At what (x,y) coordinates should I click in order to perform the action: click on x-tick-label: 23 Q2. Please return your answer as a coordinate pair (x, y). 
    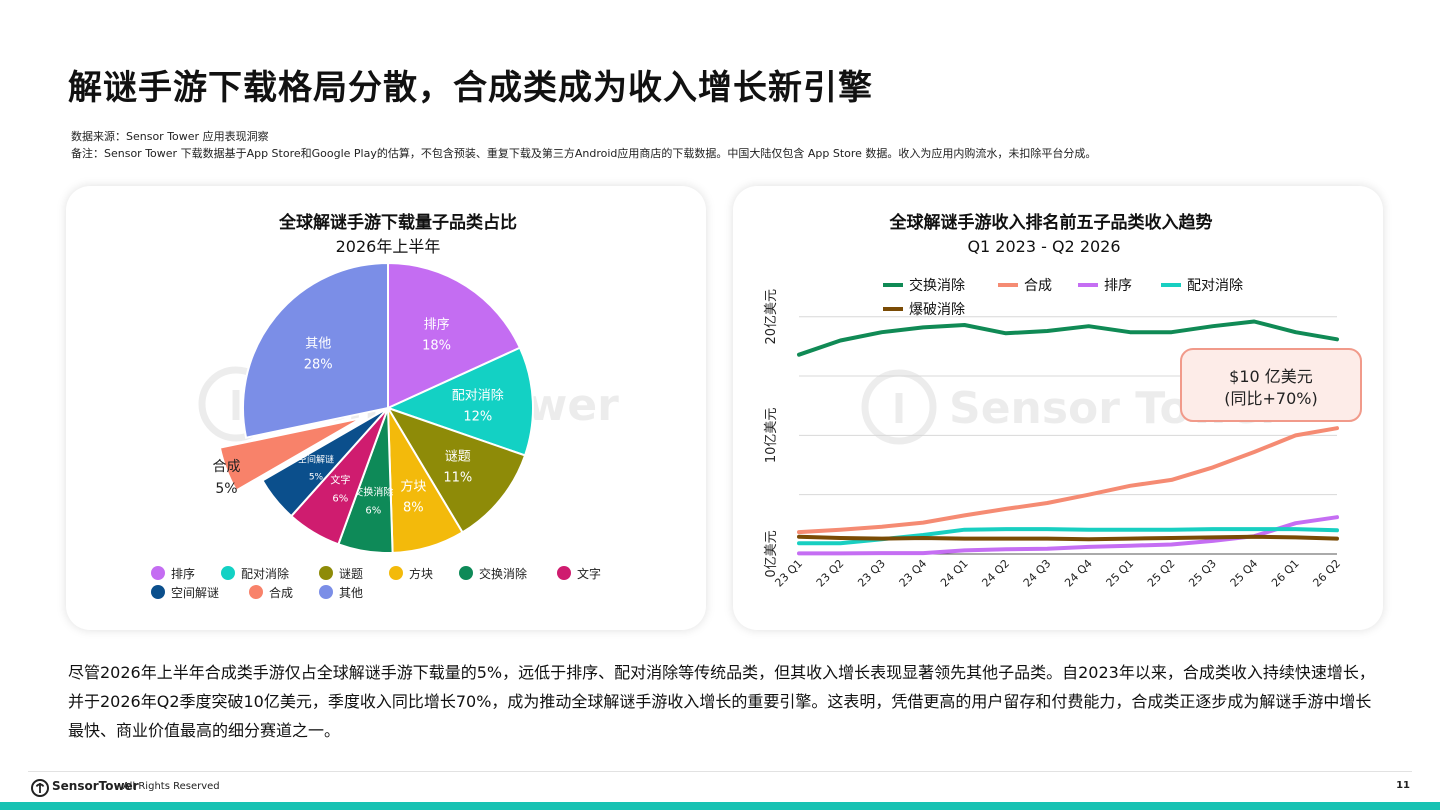
    Looking at the image, I should click on (830, 573).